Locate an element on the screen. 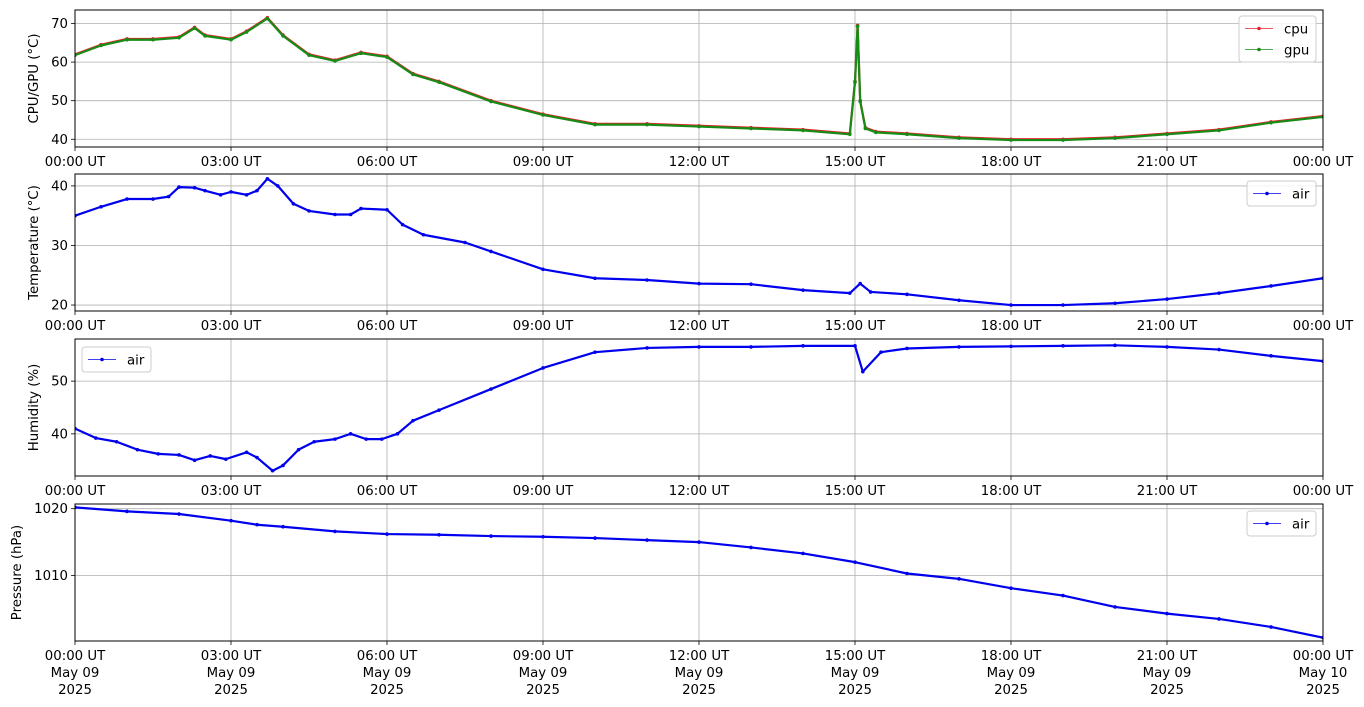 Image resolution: width=1364 pixels, height=707 pixels. y-tick-label: 70 is located at coordinates (59, 24).